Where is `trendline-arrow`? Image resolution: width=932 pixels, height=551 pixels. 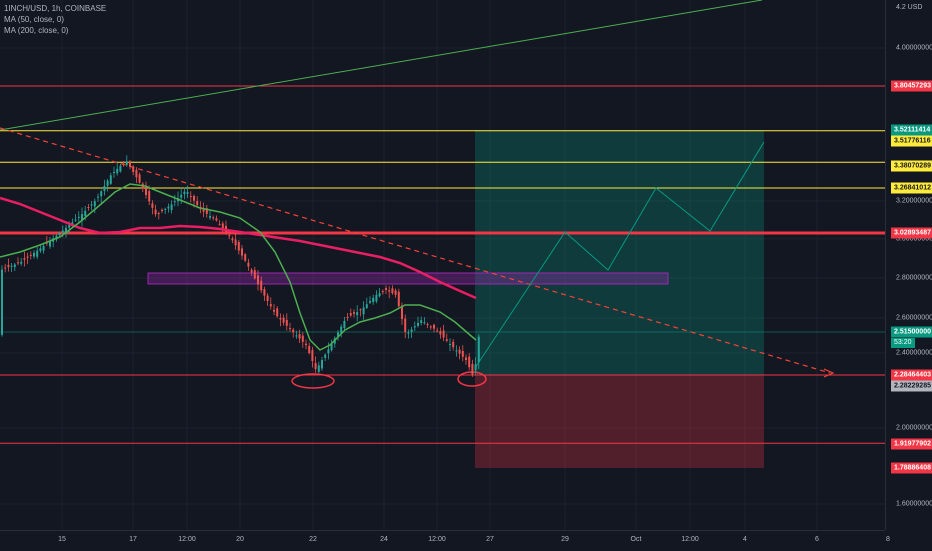 trendline-arrow is located at coordinates (829, 373).